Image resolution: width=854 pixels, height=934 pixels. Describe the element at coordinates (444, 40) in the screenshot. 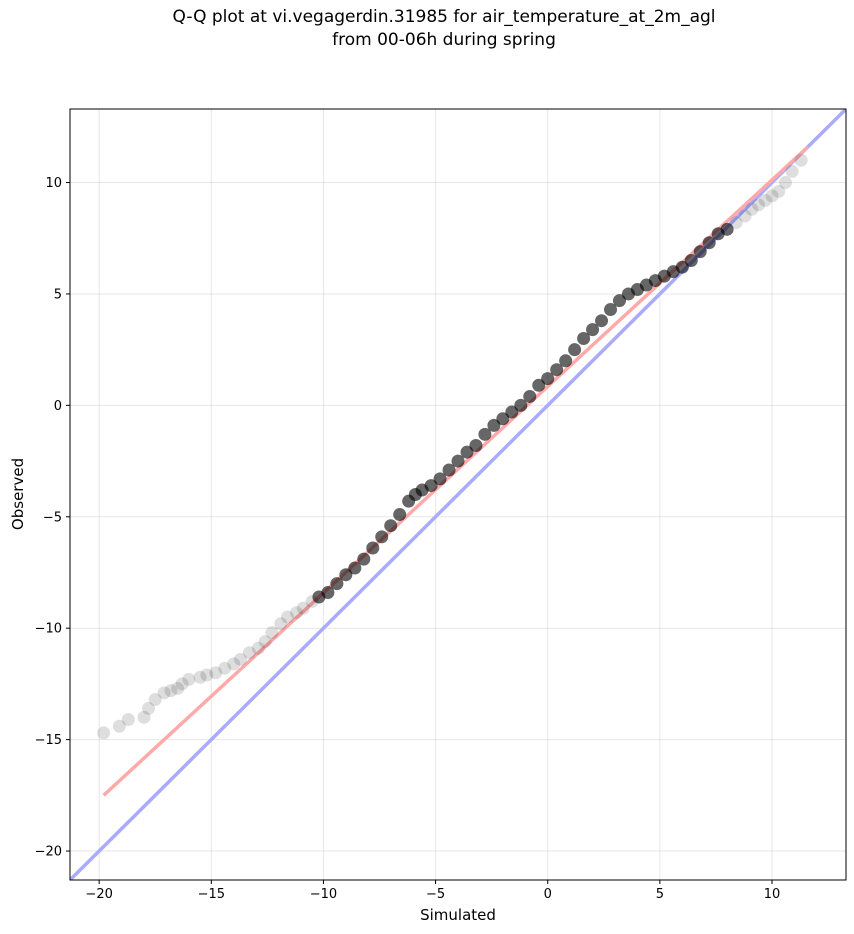

I see `chart-subtitle: from 00-06h during spring` at that location.